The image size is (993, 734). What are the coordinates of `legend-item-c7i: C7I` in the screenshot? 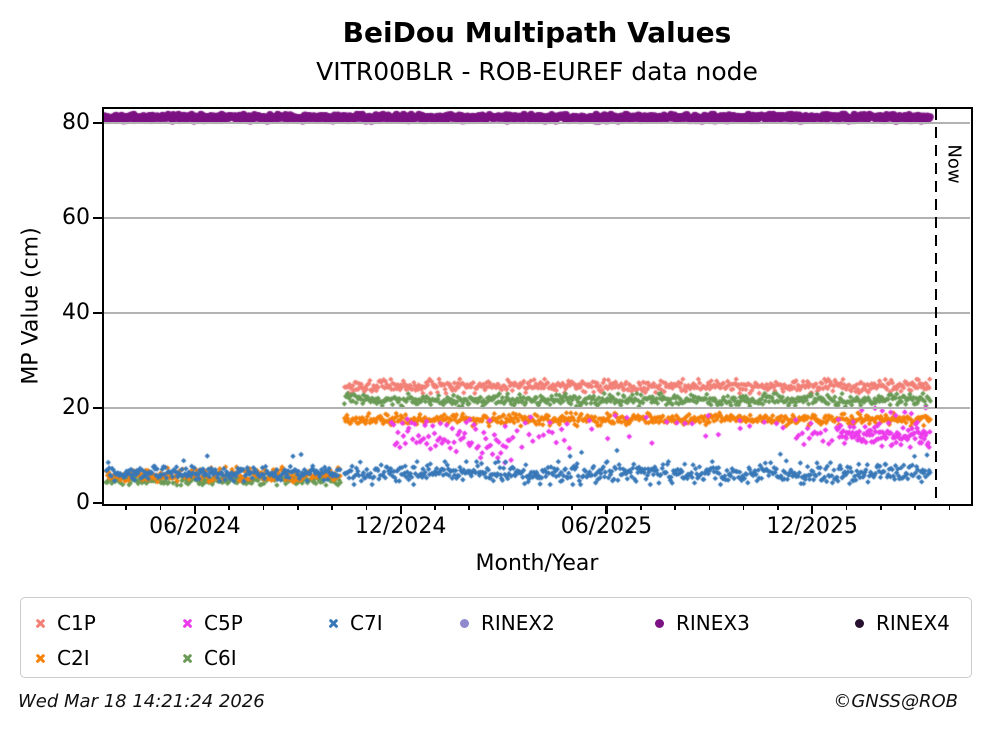 It's located at (392, 623).